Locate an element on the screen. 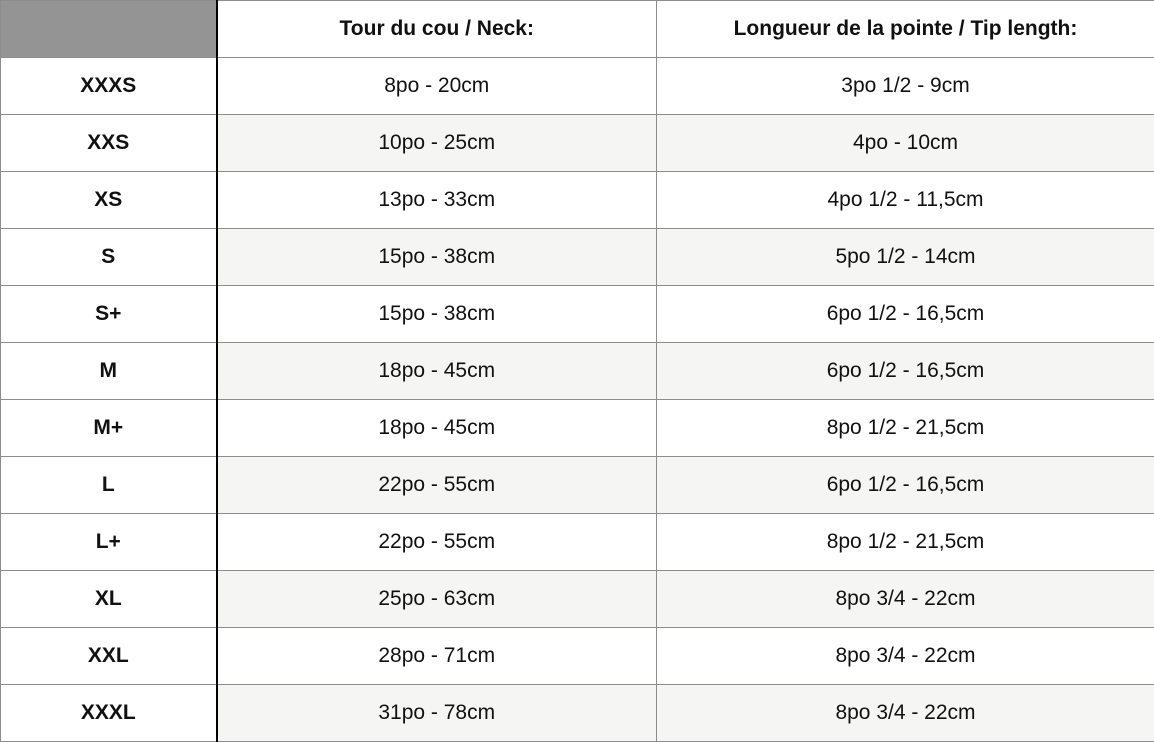  size-cell: XXXL is located at coordinates (109, 713).